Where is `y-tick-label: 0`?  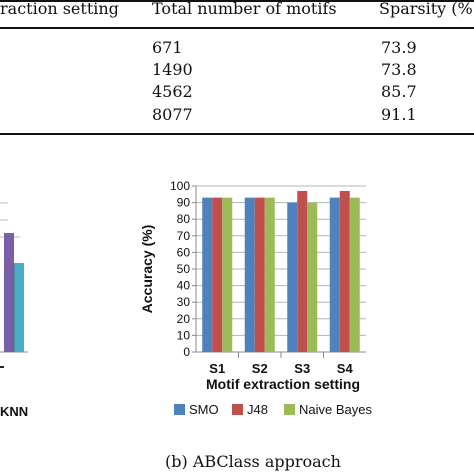
y-tick-label: 0 is located at coordinates (186, 352).